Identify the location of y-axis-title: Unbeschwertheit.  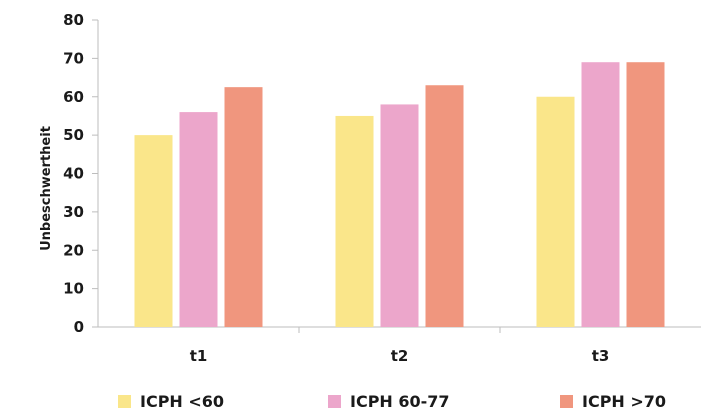
(46, 188).